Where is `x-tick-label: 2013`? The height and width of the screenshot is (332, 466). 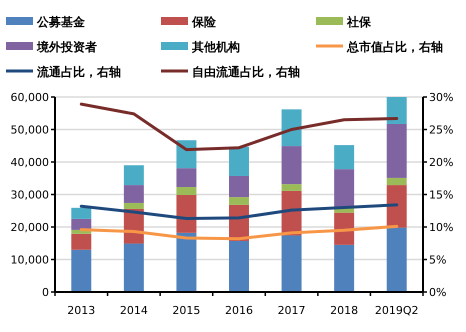
x-tick-label: 2013 is located at coordinates (81, 310).